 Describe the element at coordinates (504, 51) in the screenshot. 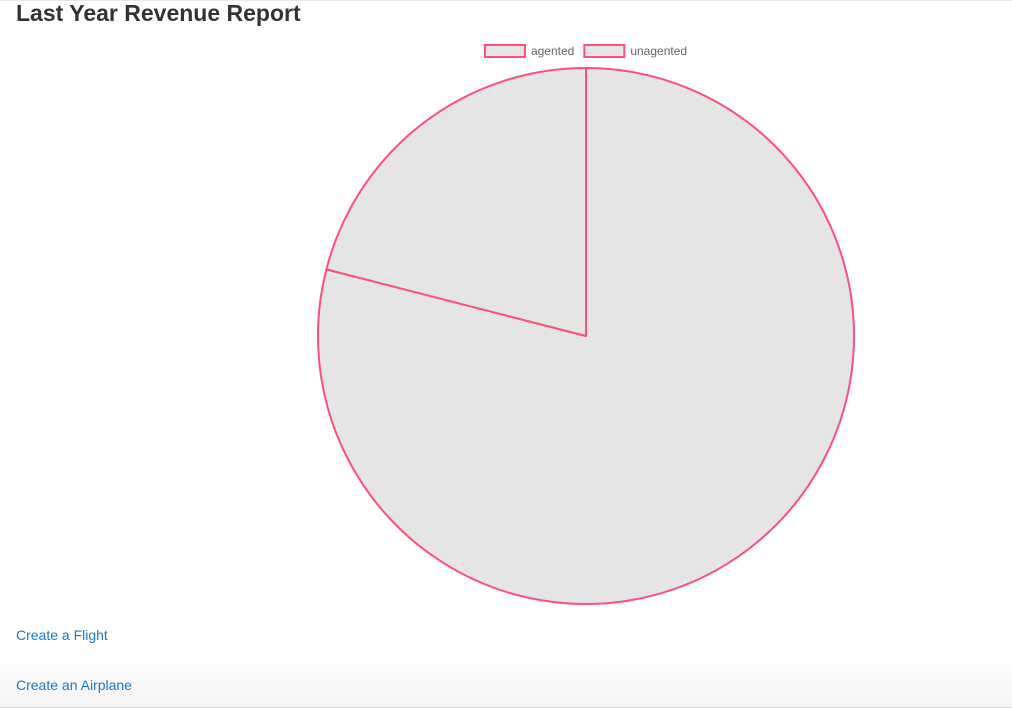

I see `legend-swatch-agented` at that location.